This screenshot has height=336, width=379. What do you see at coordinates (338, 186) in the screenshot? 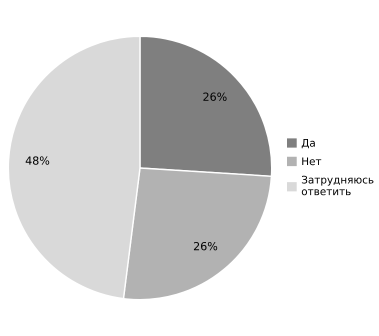
I see `legend-label: Затрудняюсь ответить` at bounding box center [338, 186].